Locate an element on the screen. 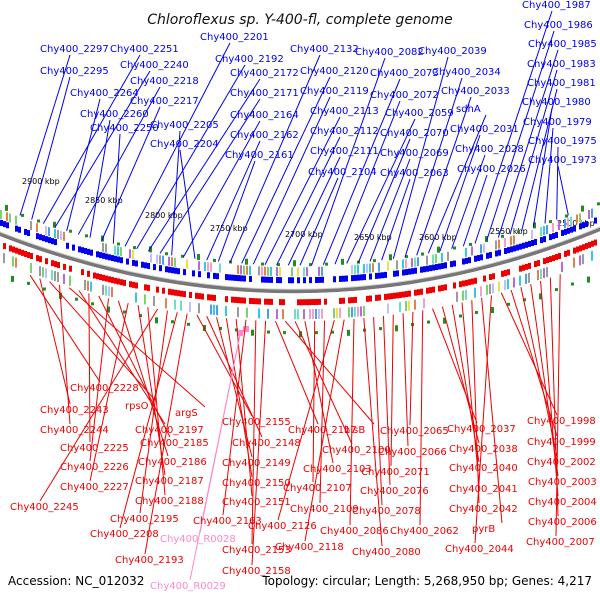 The height and width of the screenshot is (600, 600). reverse-gene-label: Chy400_2086 is located at coordinates (354, 531).